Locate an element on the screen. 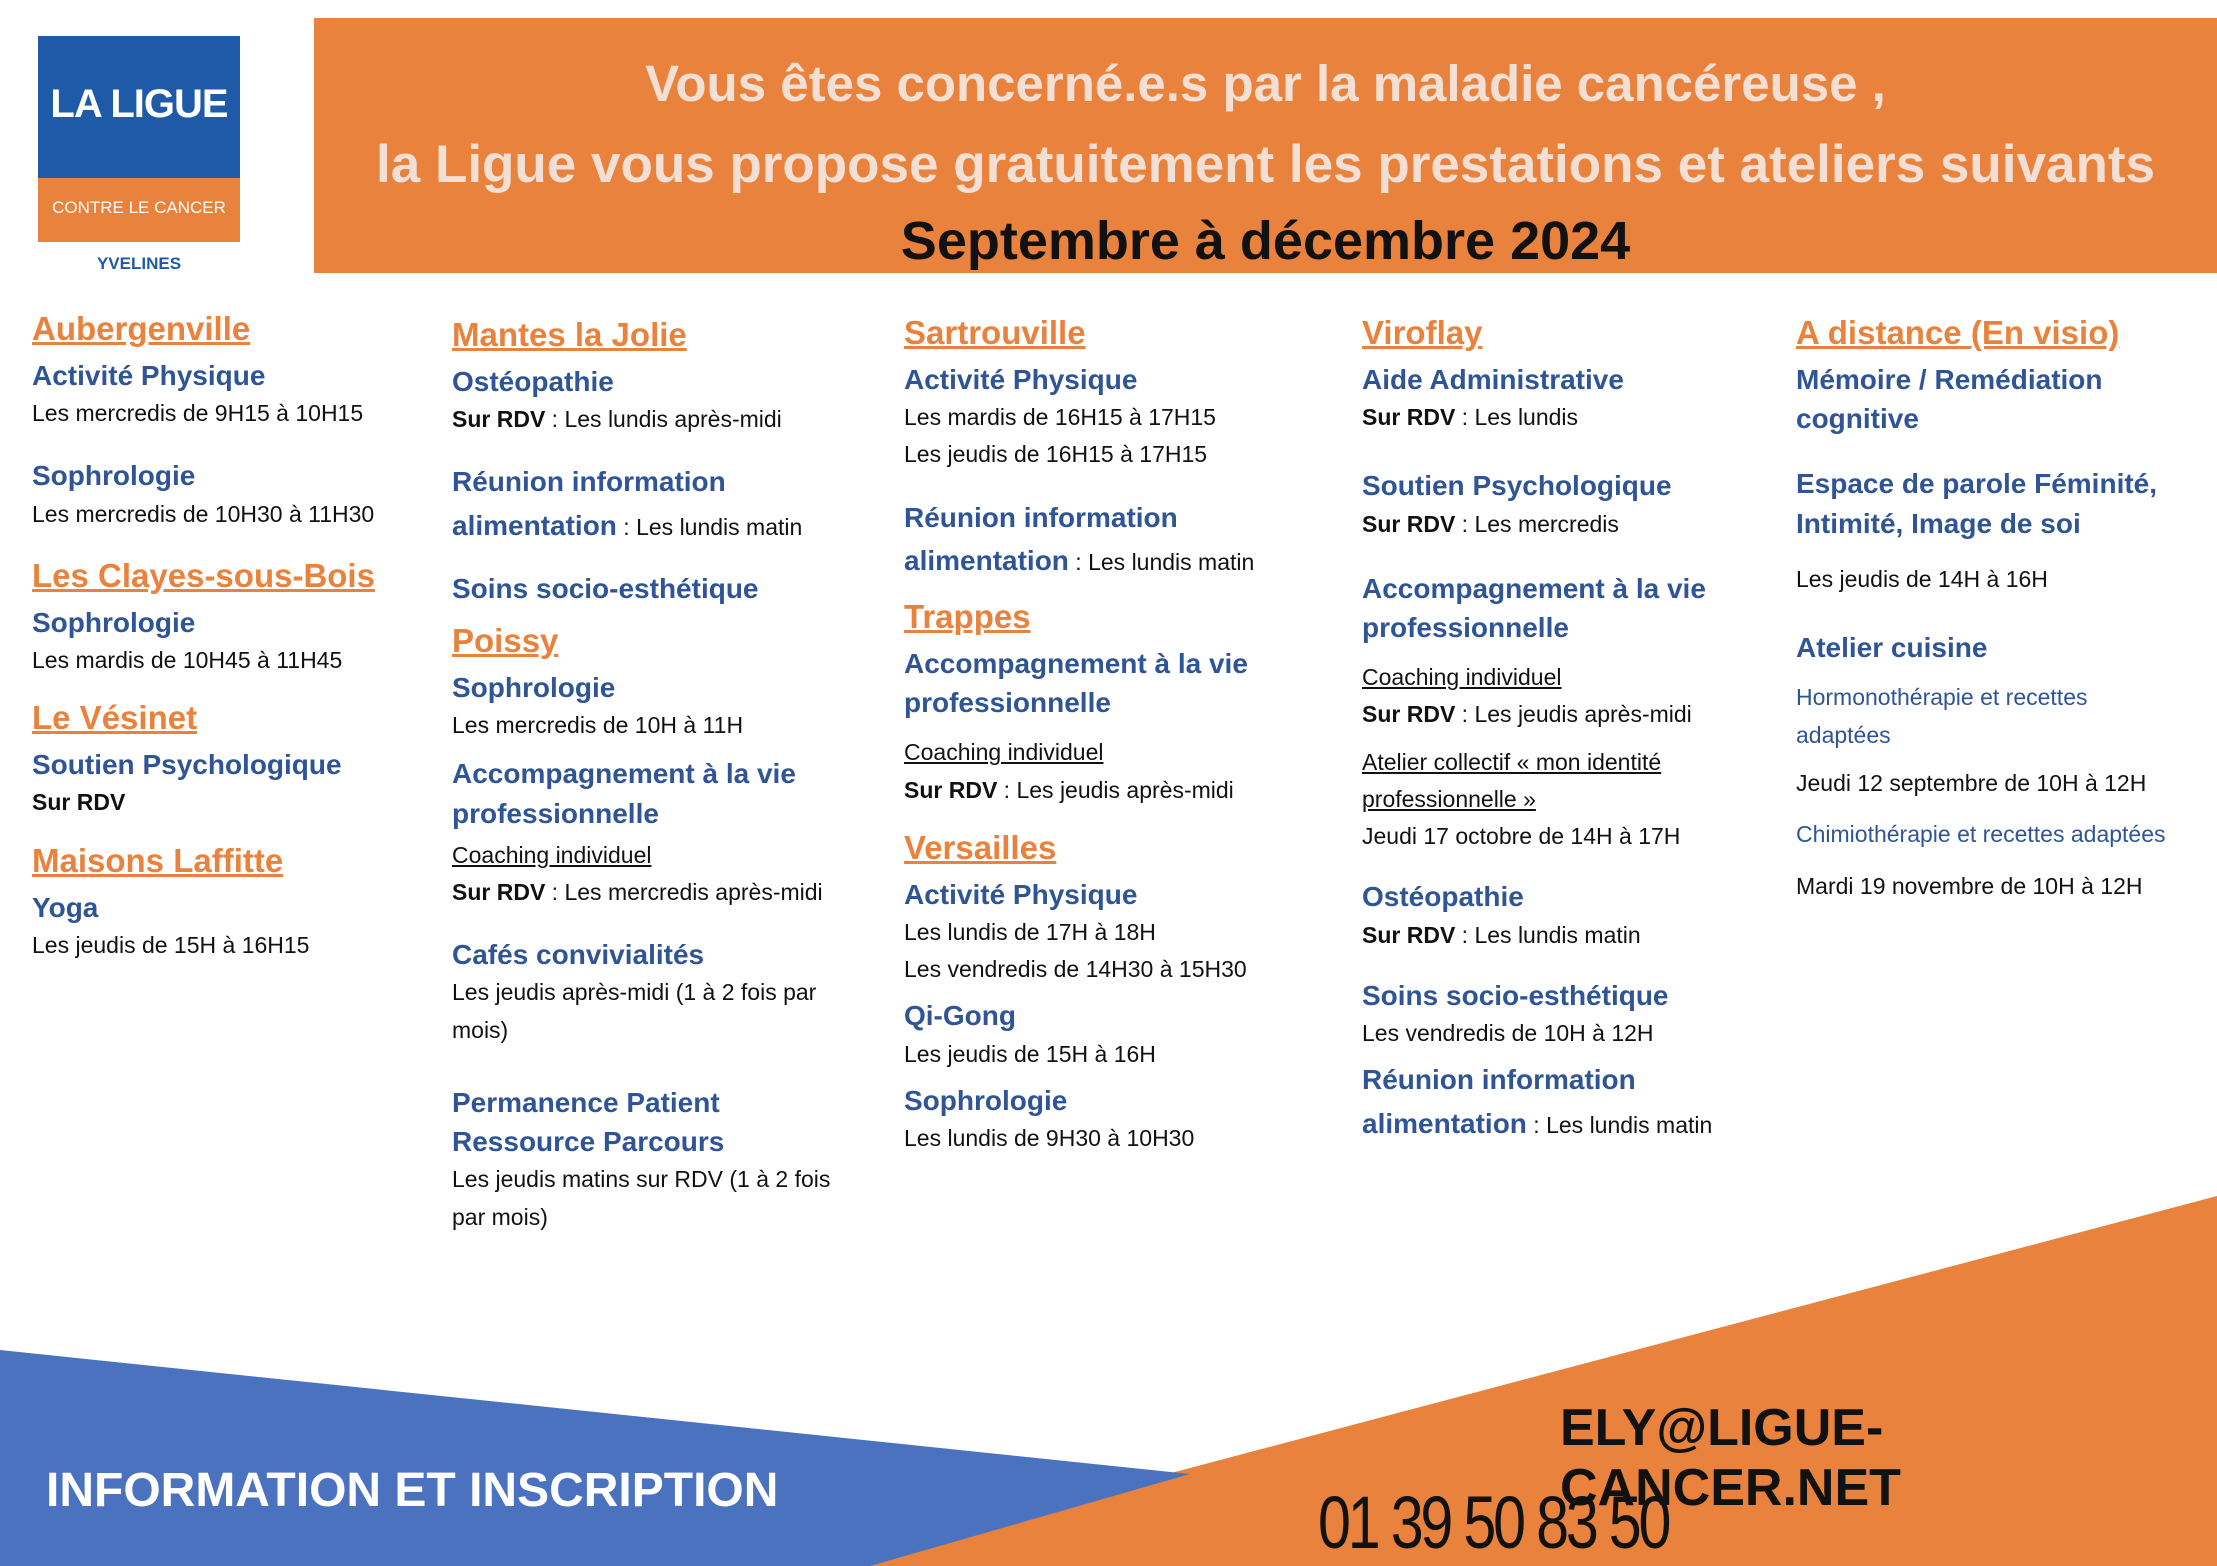 This screenshot has height=1566, width=2217. logo-blue-block is located at coordinates (139, 107).